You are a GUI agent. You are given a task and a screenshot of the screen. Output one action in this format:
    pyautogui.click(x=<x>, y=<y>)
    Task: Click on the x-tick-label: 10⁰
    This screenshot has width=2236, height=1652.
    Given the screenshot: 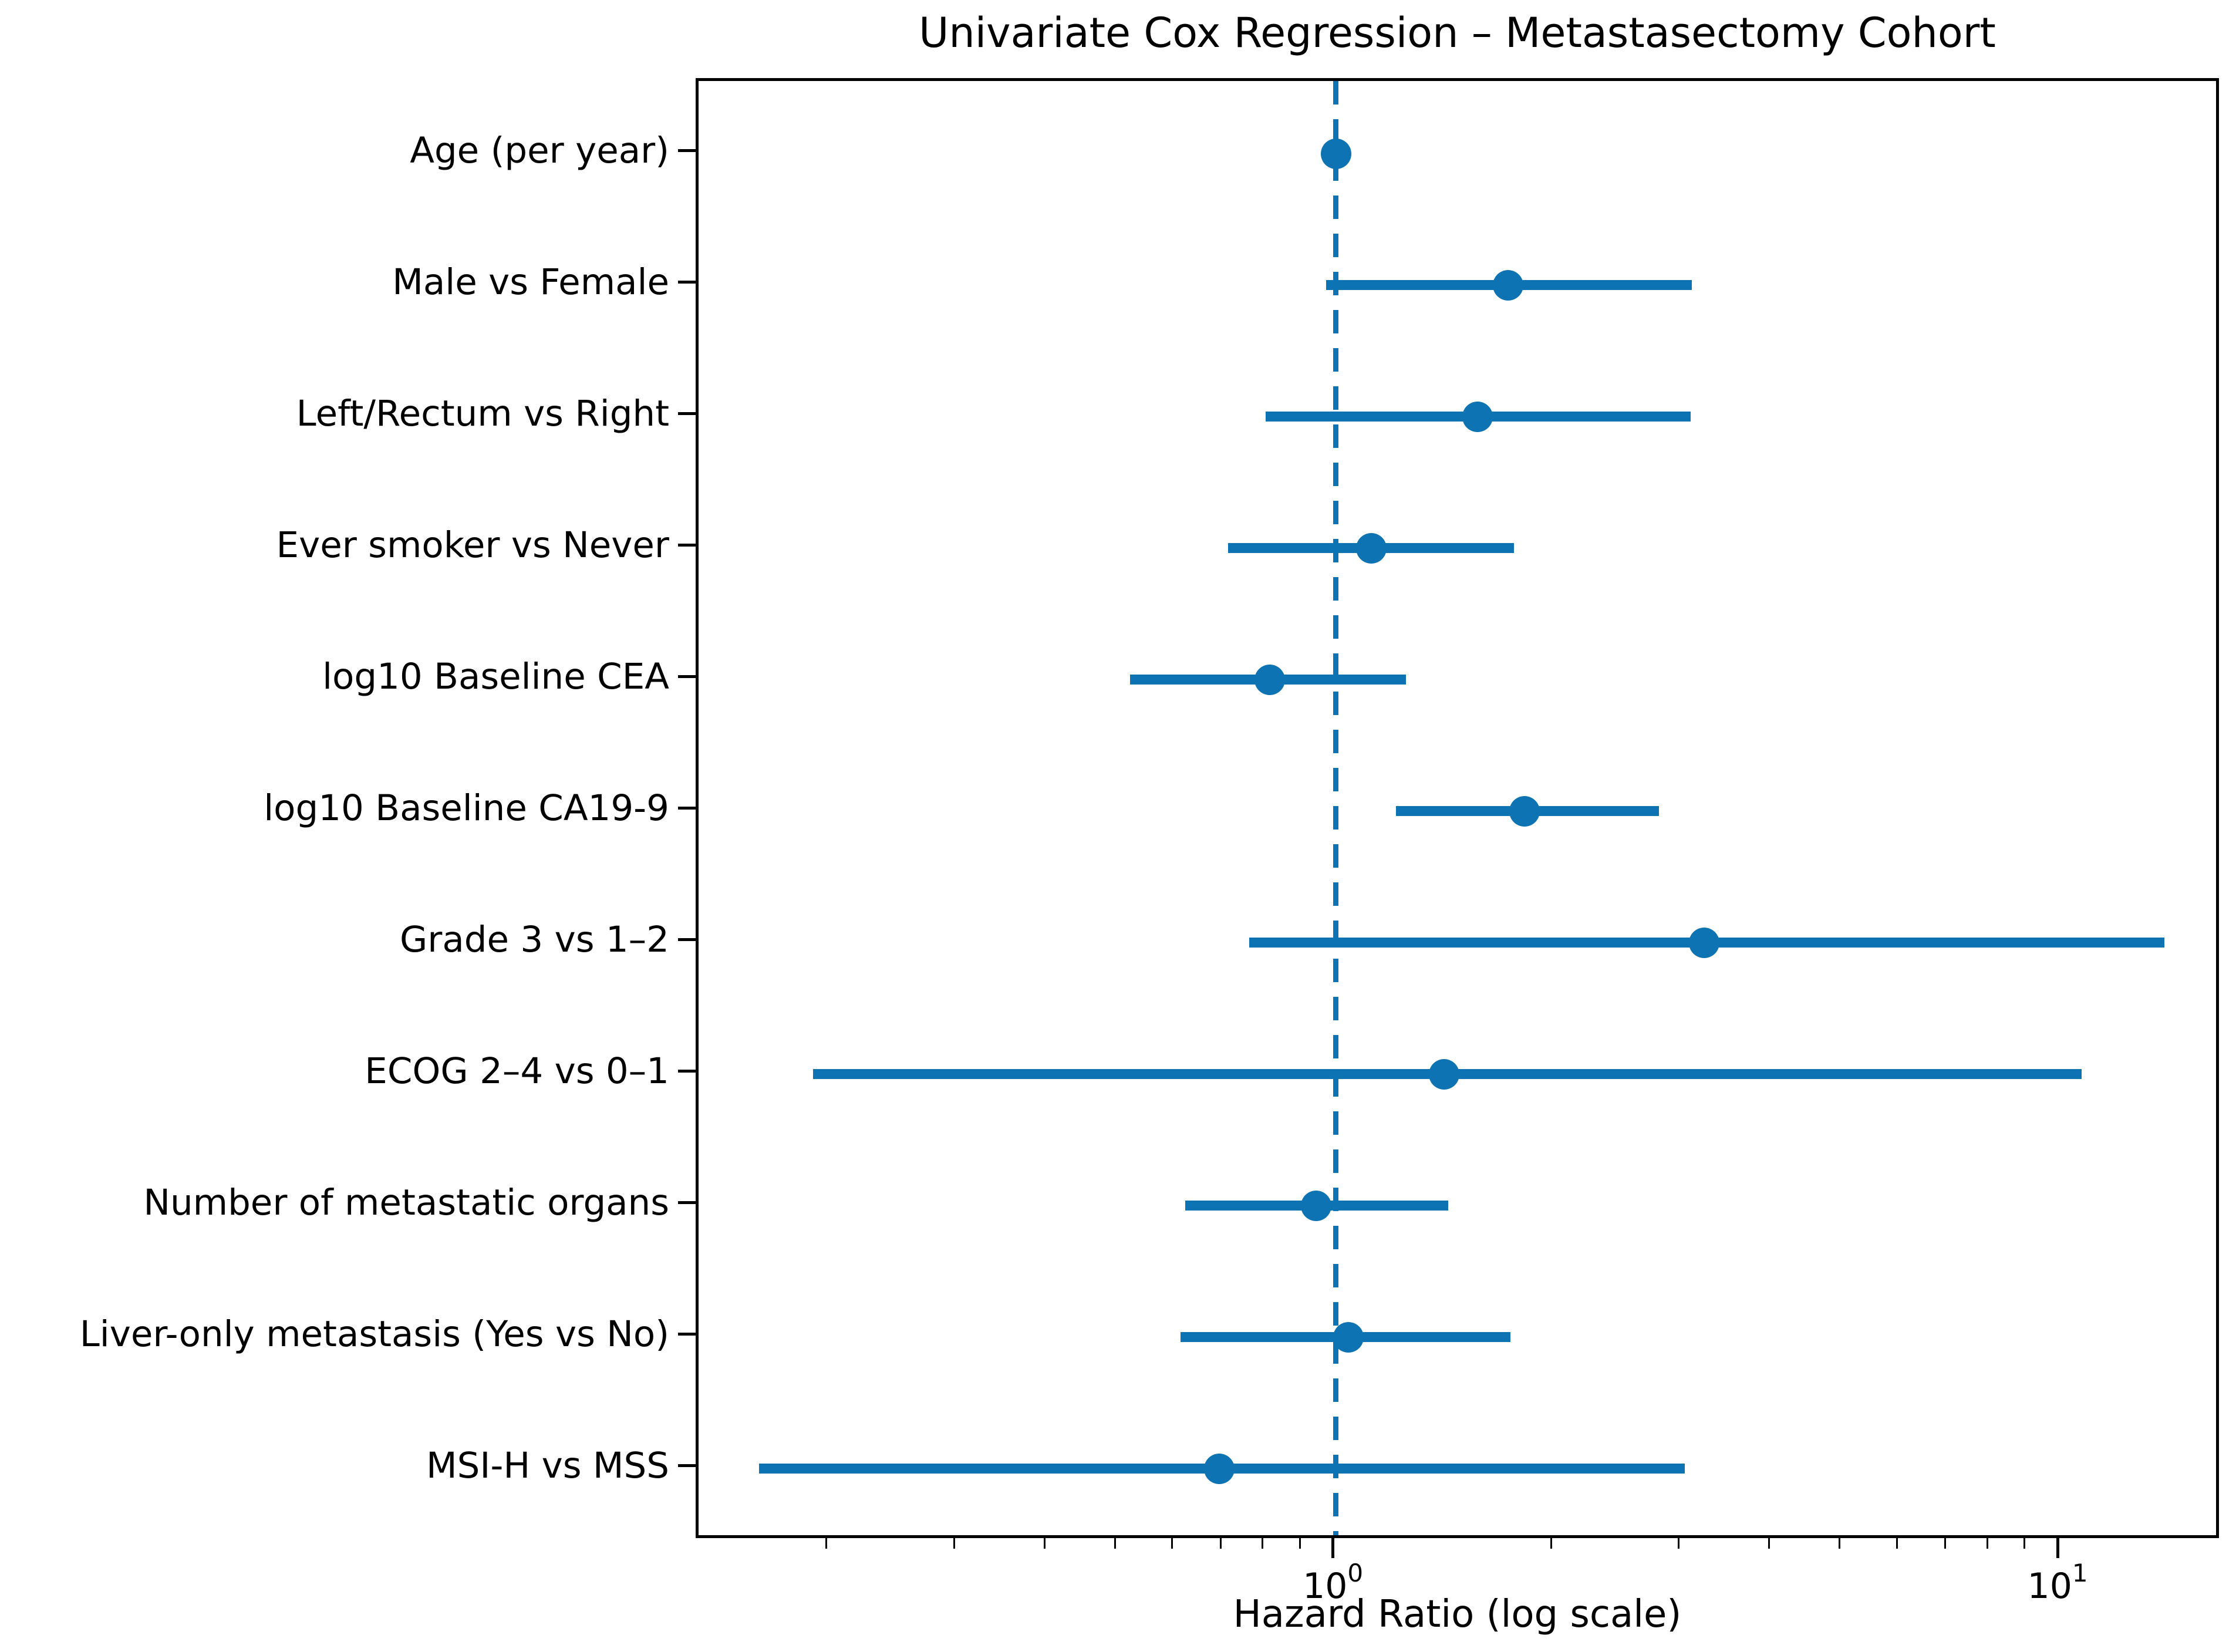 What is the action you would take?
    pyautogui.click(x=1333, y=1583)
    